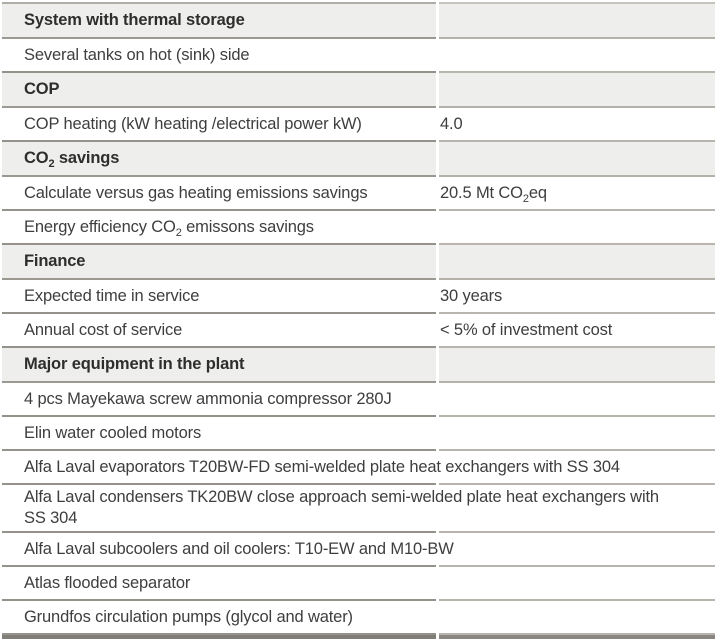  What do you see at coordinates (358, 297) in the screenshot?
I see `table-row: Expected time in service 30 years` at bounding box center [358, 297].